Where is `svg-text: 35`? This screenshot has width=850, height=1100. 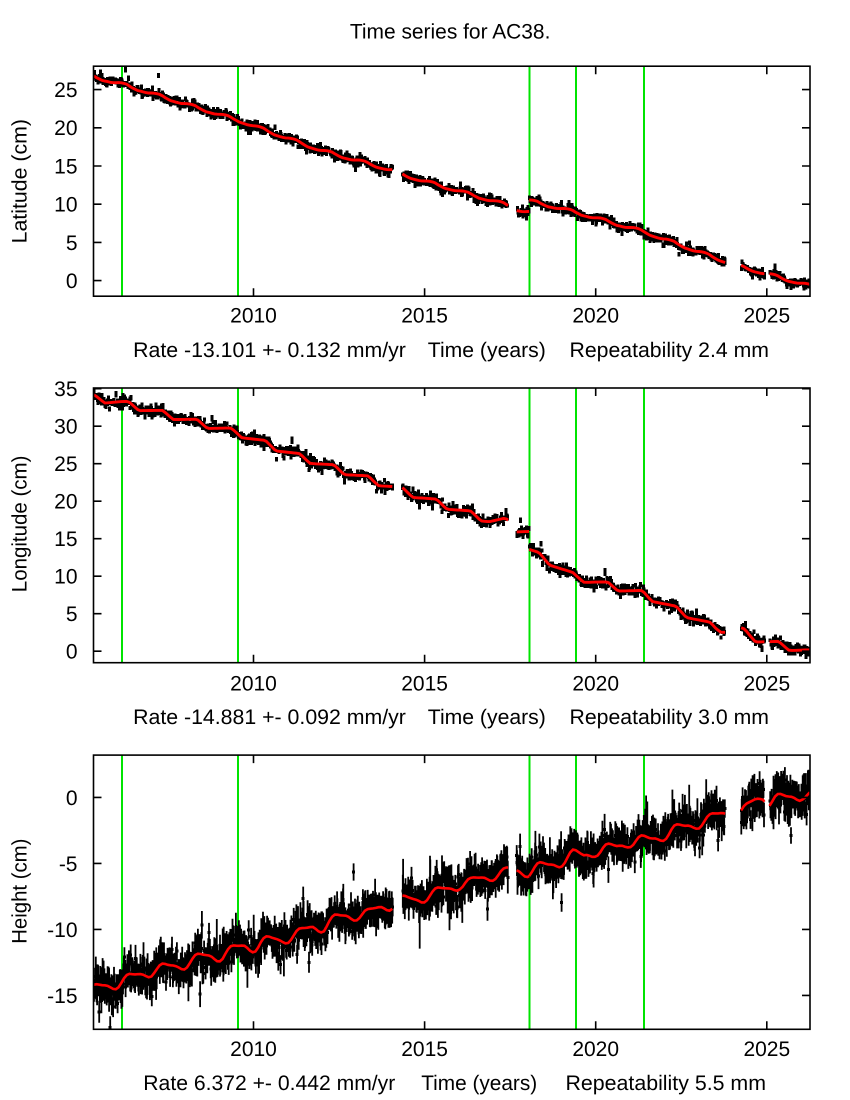 svg-text: 35 is located at coordinates (65, 389).